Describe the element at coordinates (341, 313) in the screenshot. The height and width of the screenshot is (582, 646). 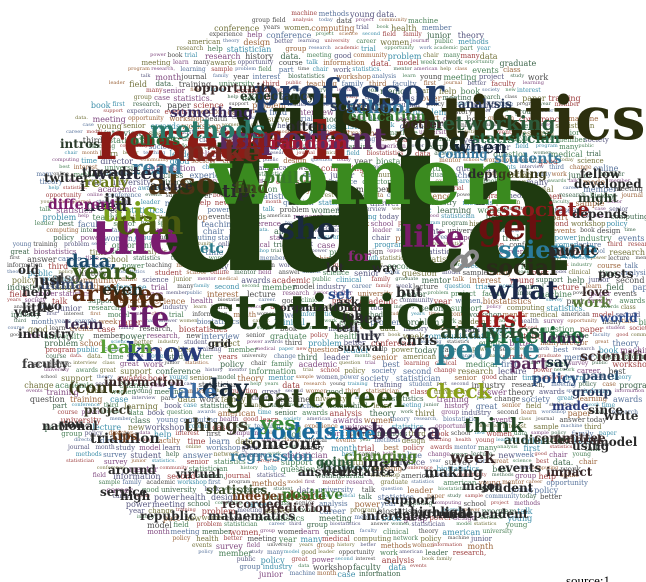
I see `cloud-word: statistical` at that location.